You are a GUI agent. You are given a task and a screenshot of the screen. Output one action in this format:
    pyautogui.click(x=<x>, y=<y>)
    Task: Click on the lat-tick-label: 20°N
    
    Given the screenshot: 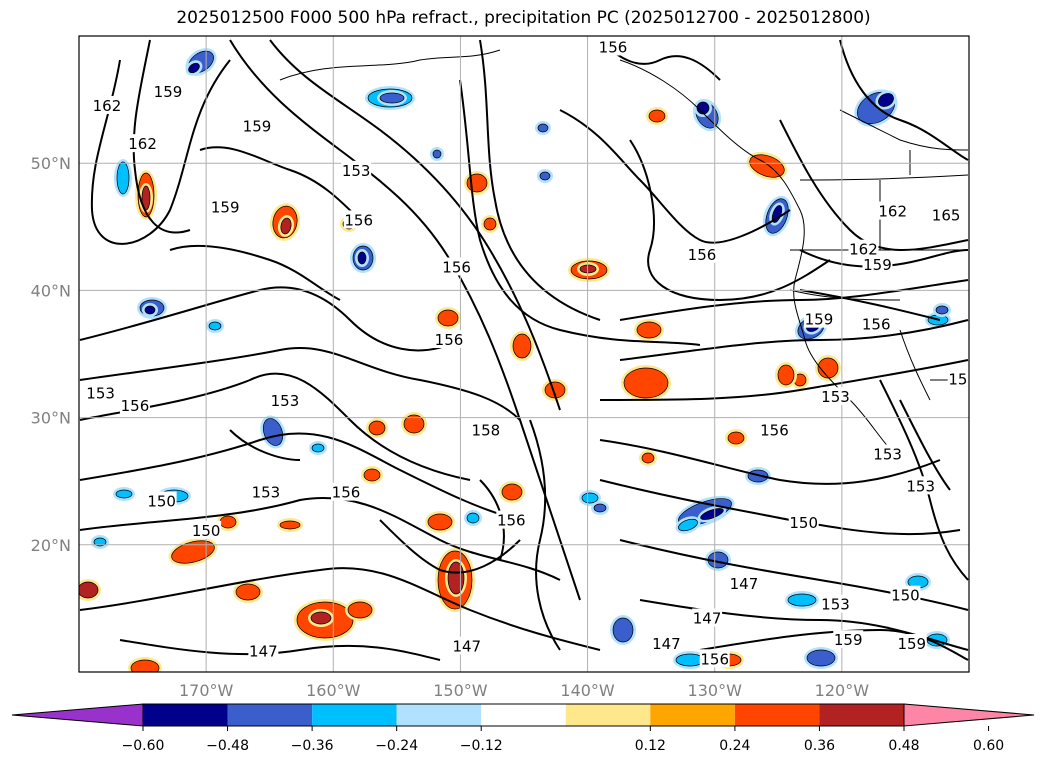 What is the action you would take?
    pyautogui.click(x=51, y=545)
    